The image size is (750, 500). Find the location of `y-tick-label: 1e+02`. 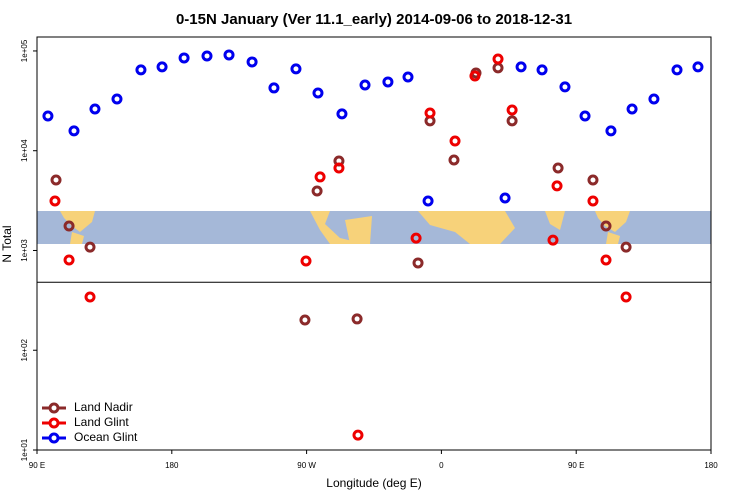

y-tick-label: 1e+02 is located at coordinates (24, 349).